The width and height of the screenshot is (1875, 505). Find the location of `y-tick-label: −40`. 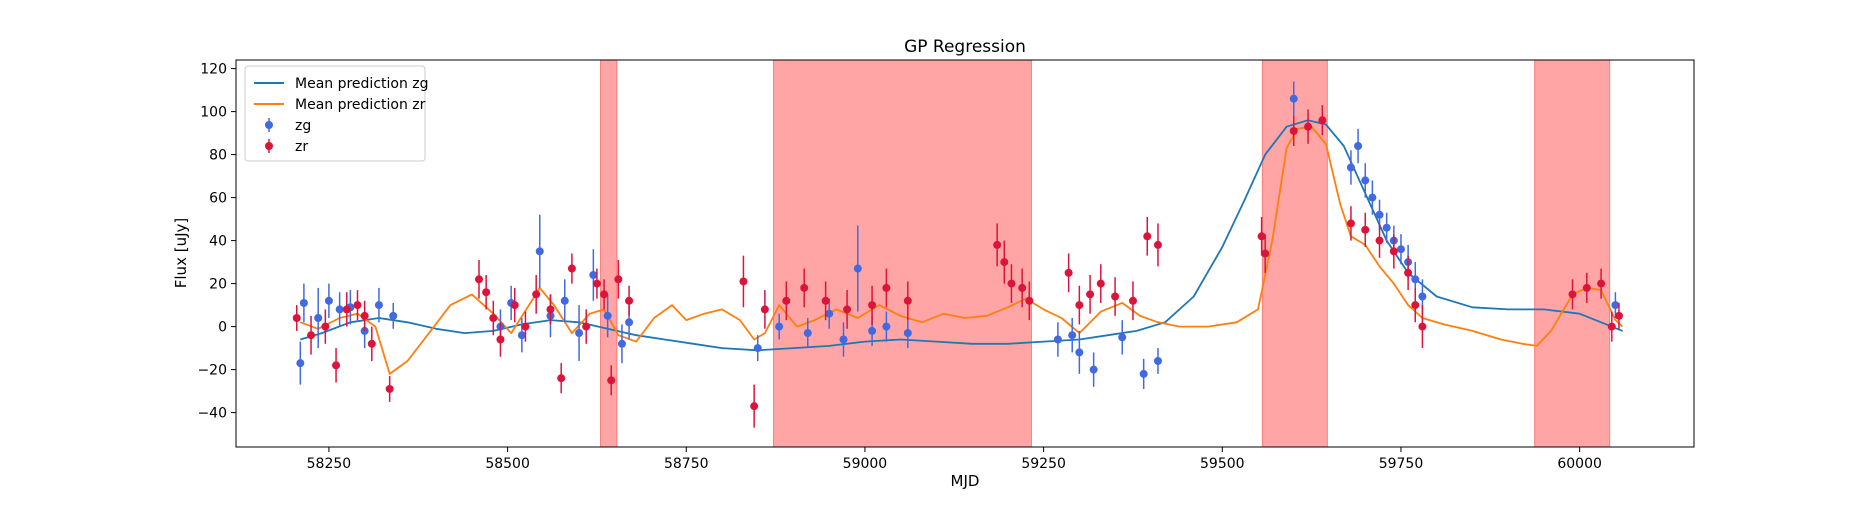

y-tick-label: −40 is located at coordinates (212, 414).